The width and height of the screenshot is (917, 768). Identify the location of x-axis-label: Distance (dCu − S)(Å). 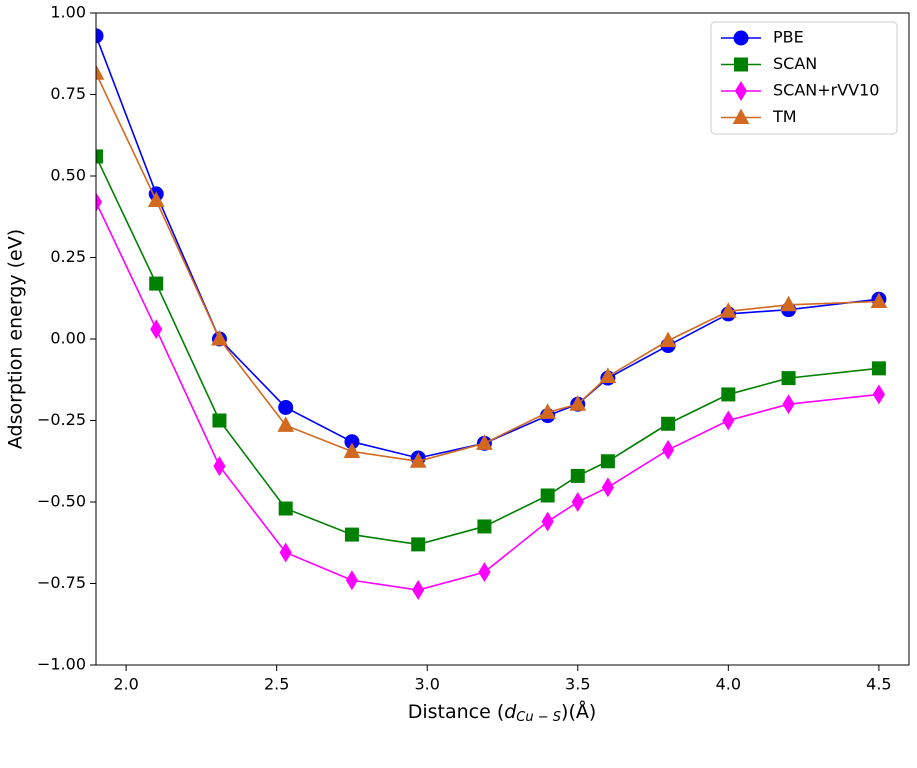
(502, 712).